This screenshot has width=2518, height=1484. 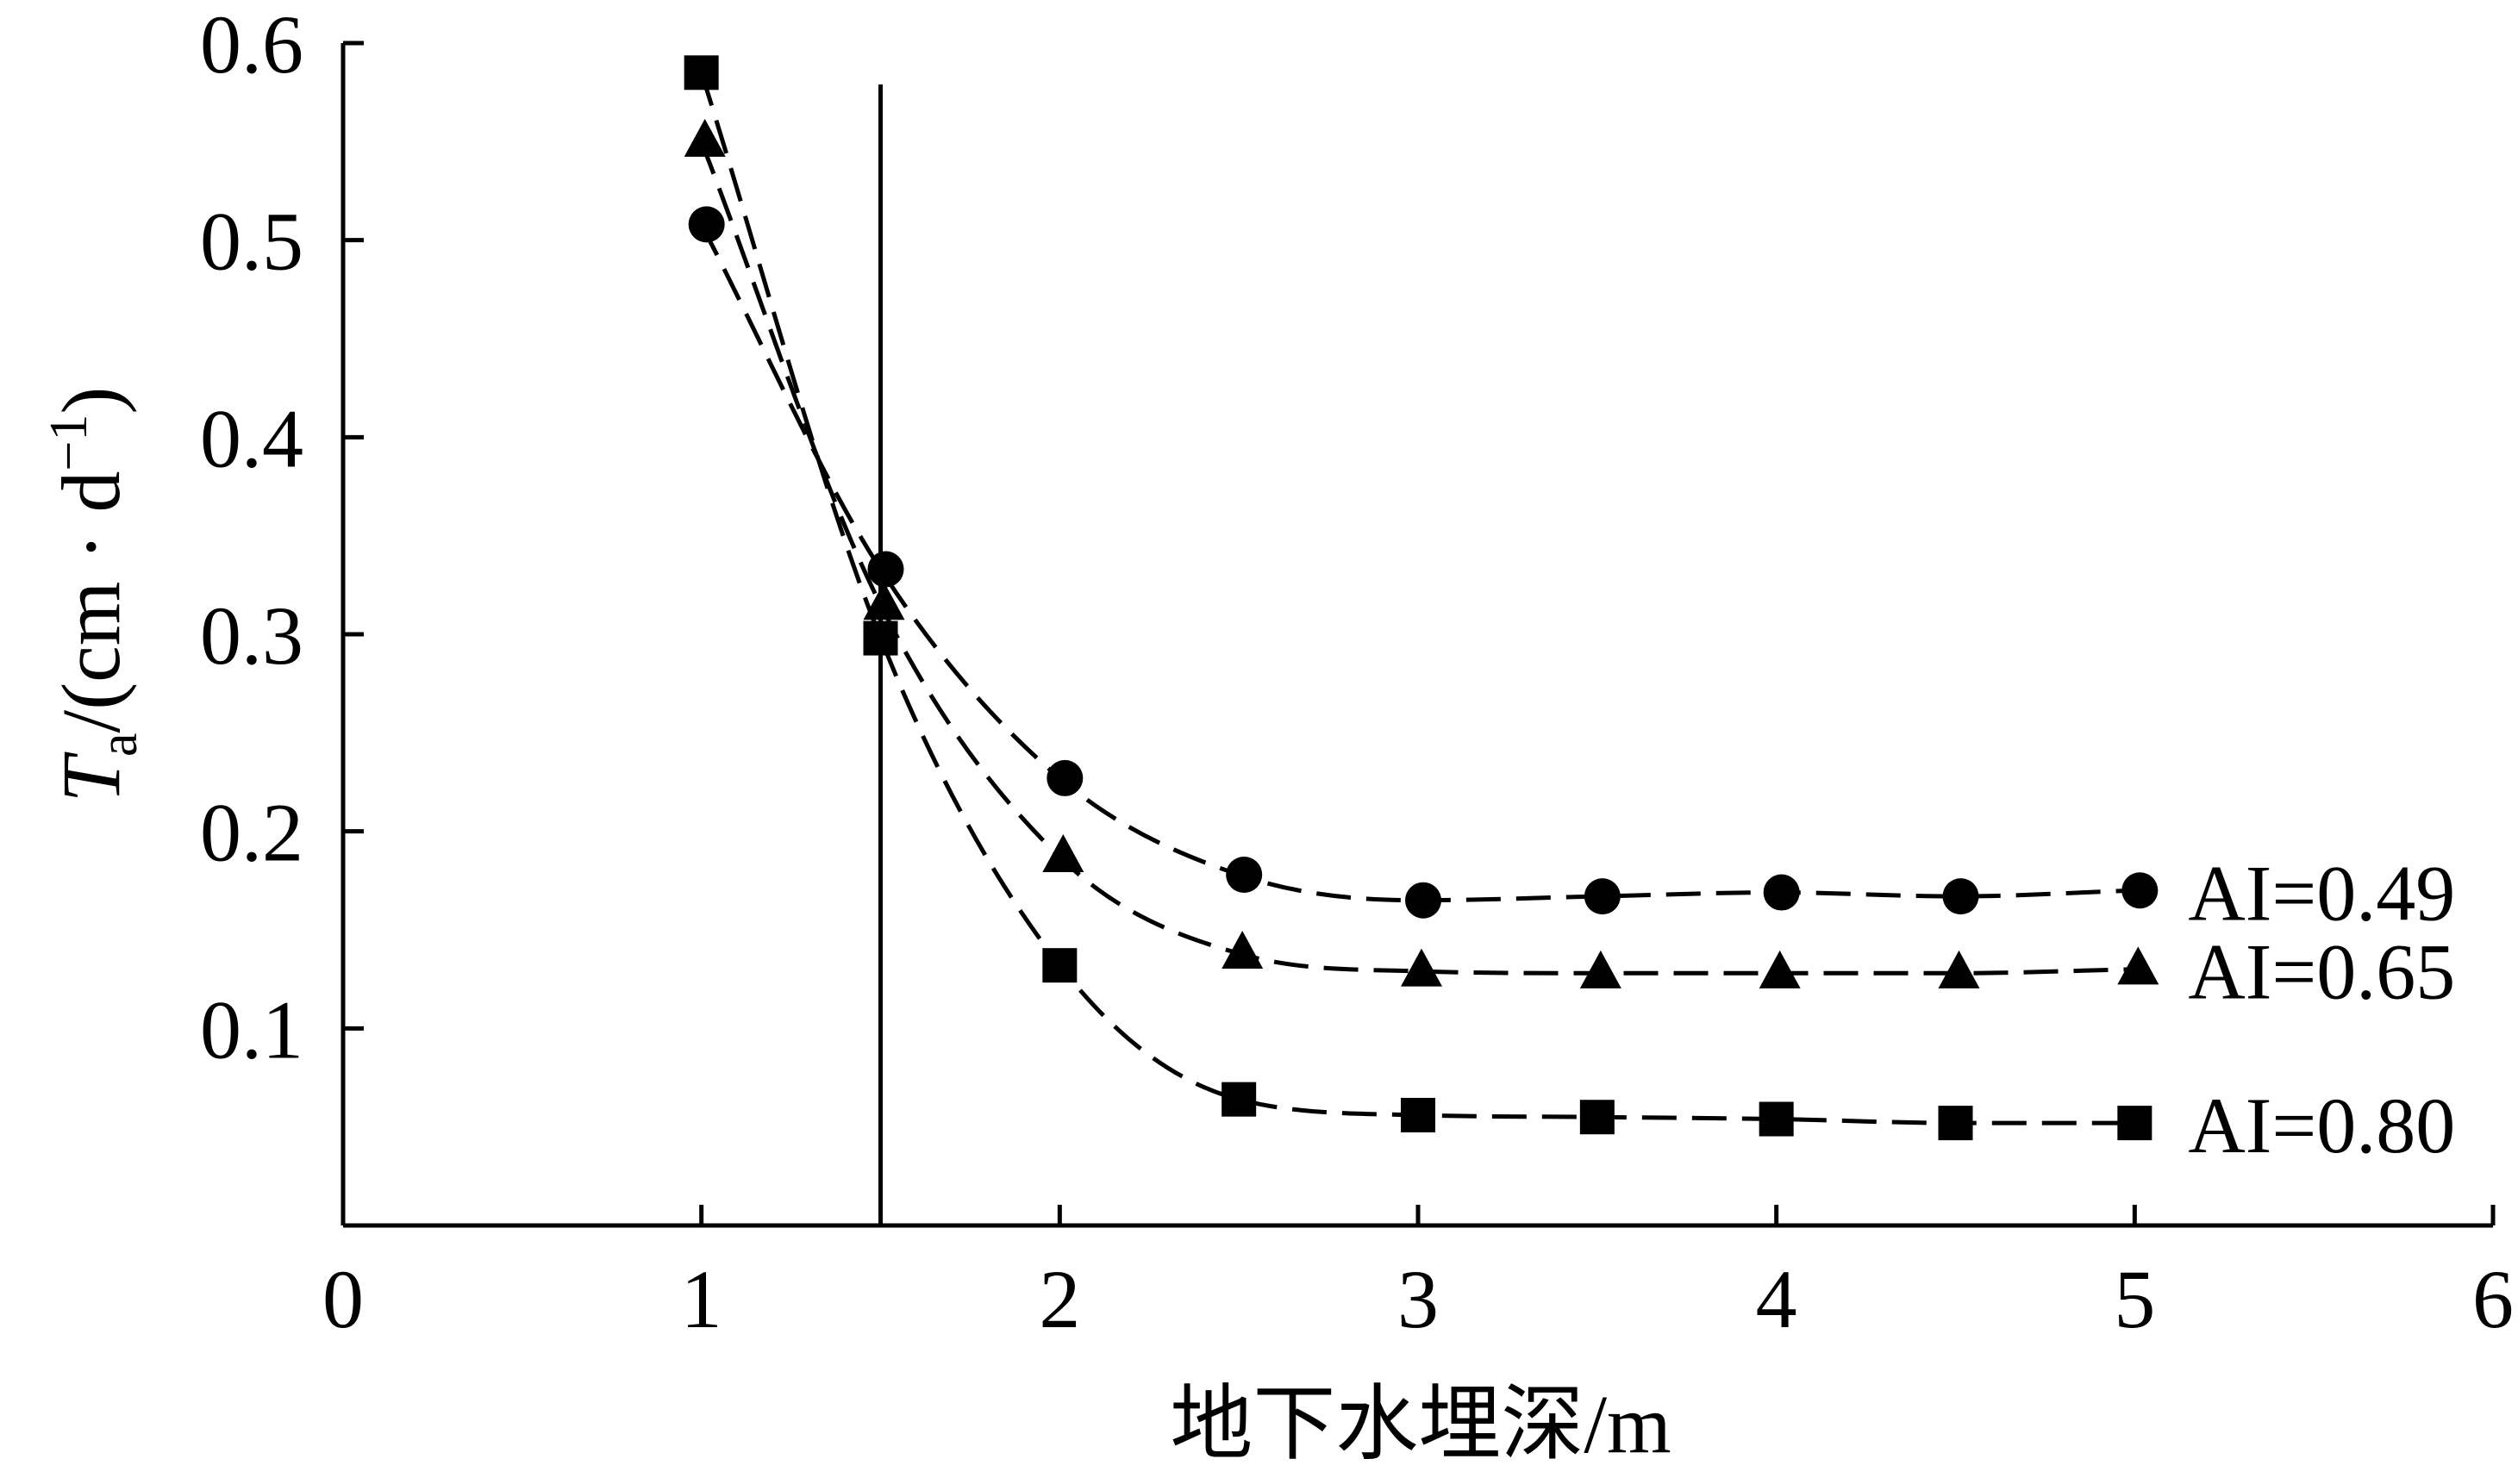 What do you see at coordinates (91, 777) in the screenshot?
I see `y-title-ylabel_main: T` at bounding box center [91, 777].